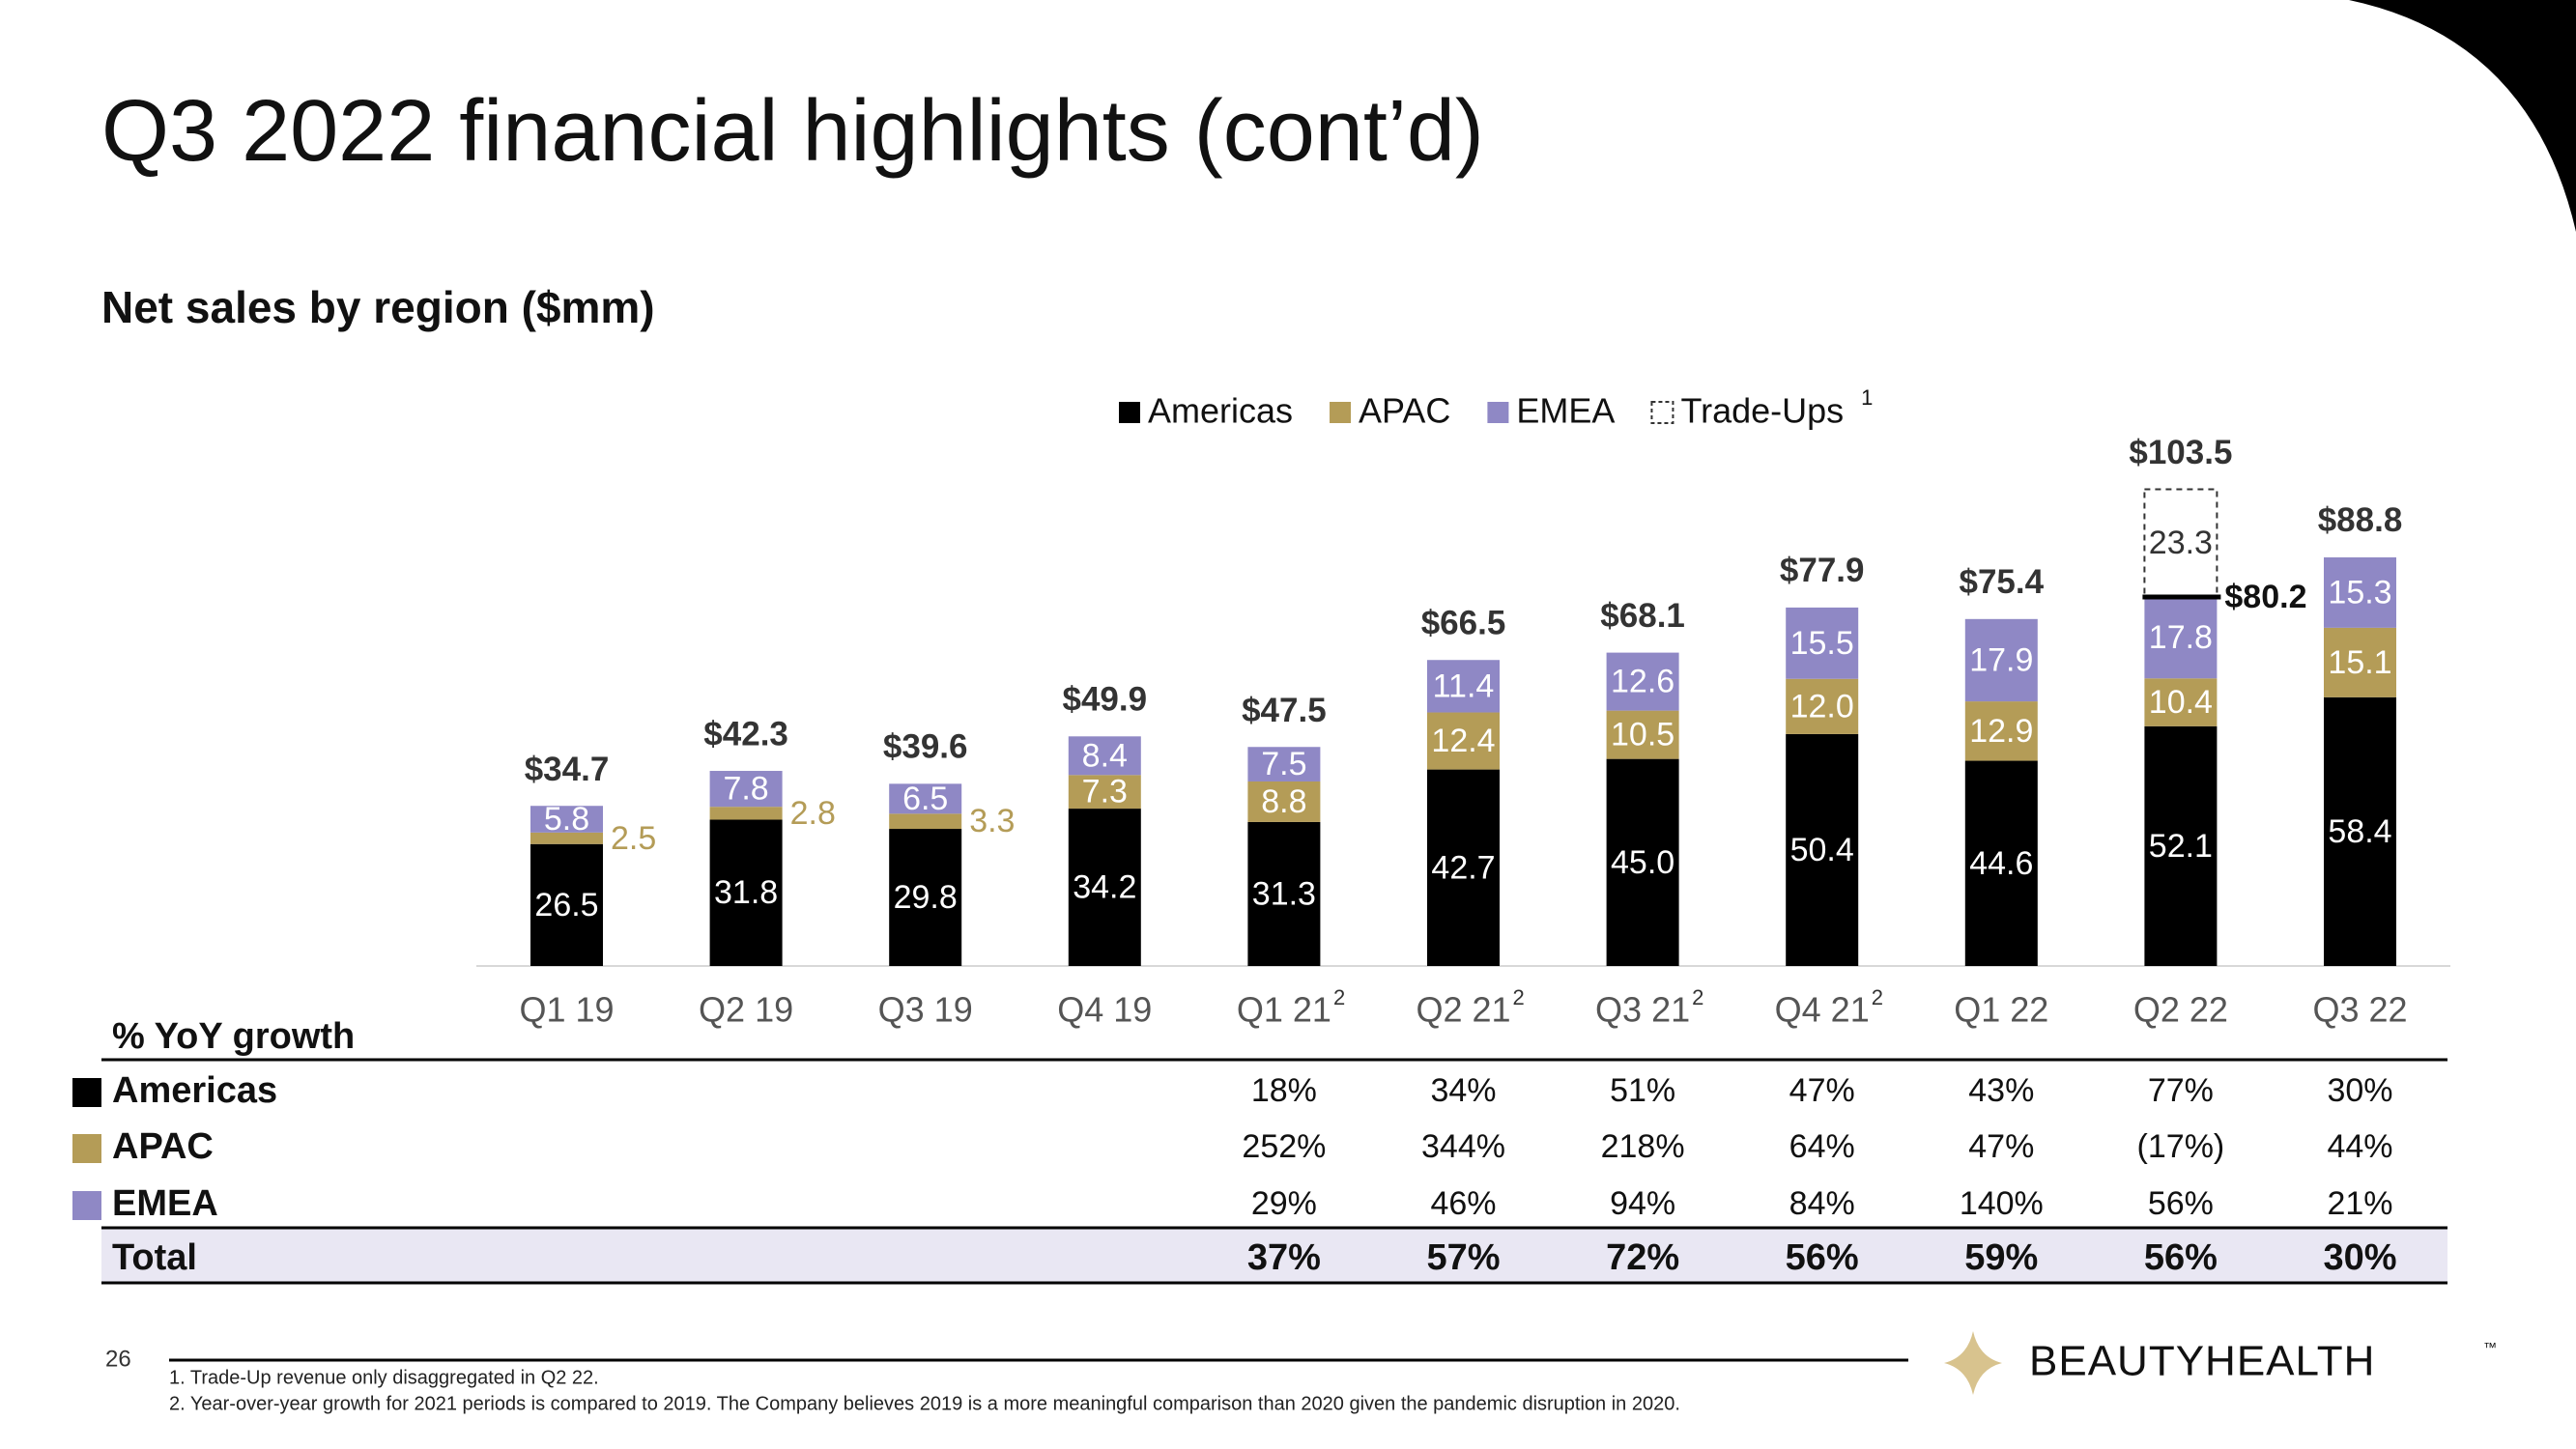 This screenshot has width=2576, height=1449. I want to click on annotation-label: $80.2, so click(2265, 597).